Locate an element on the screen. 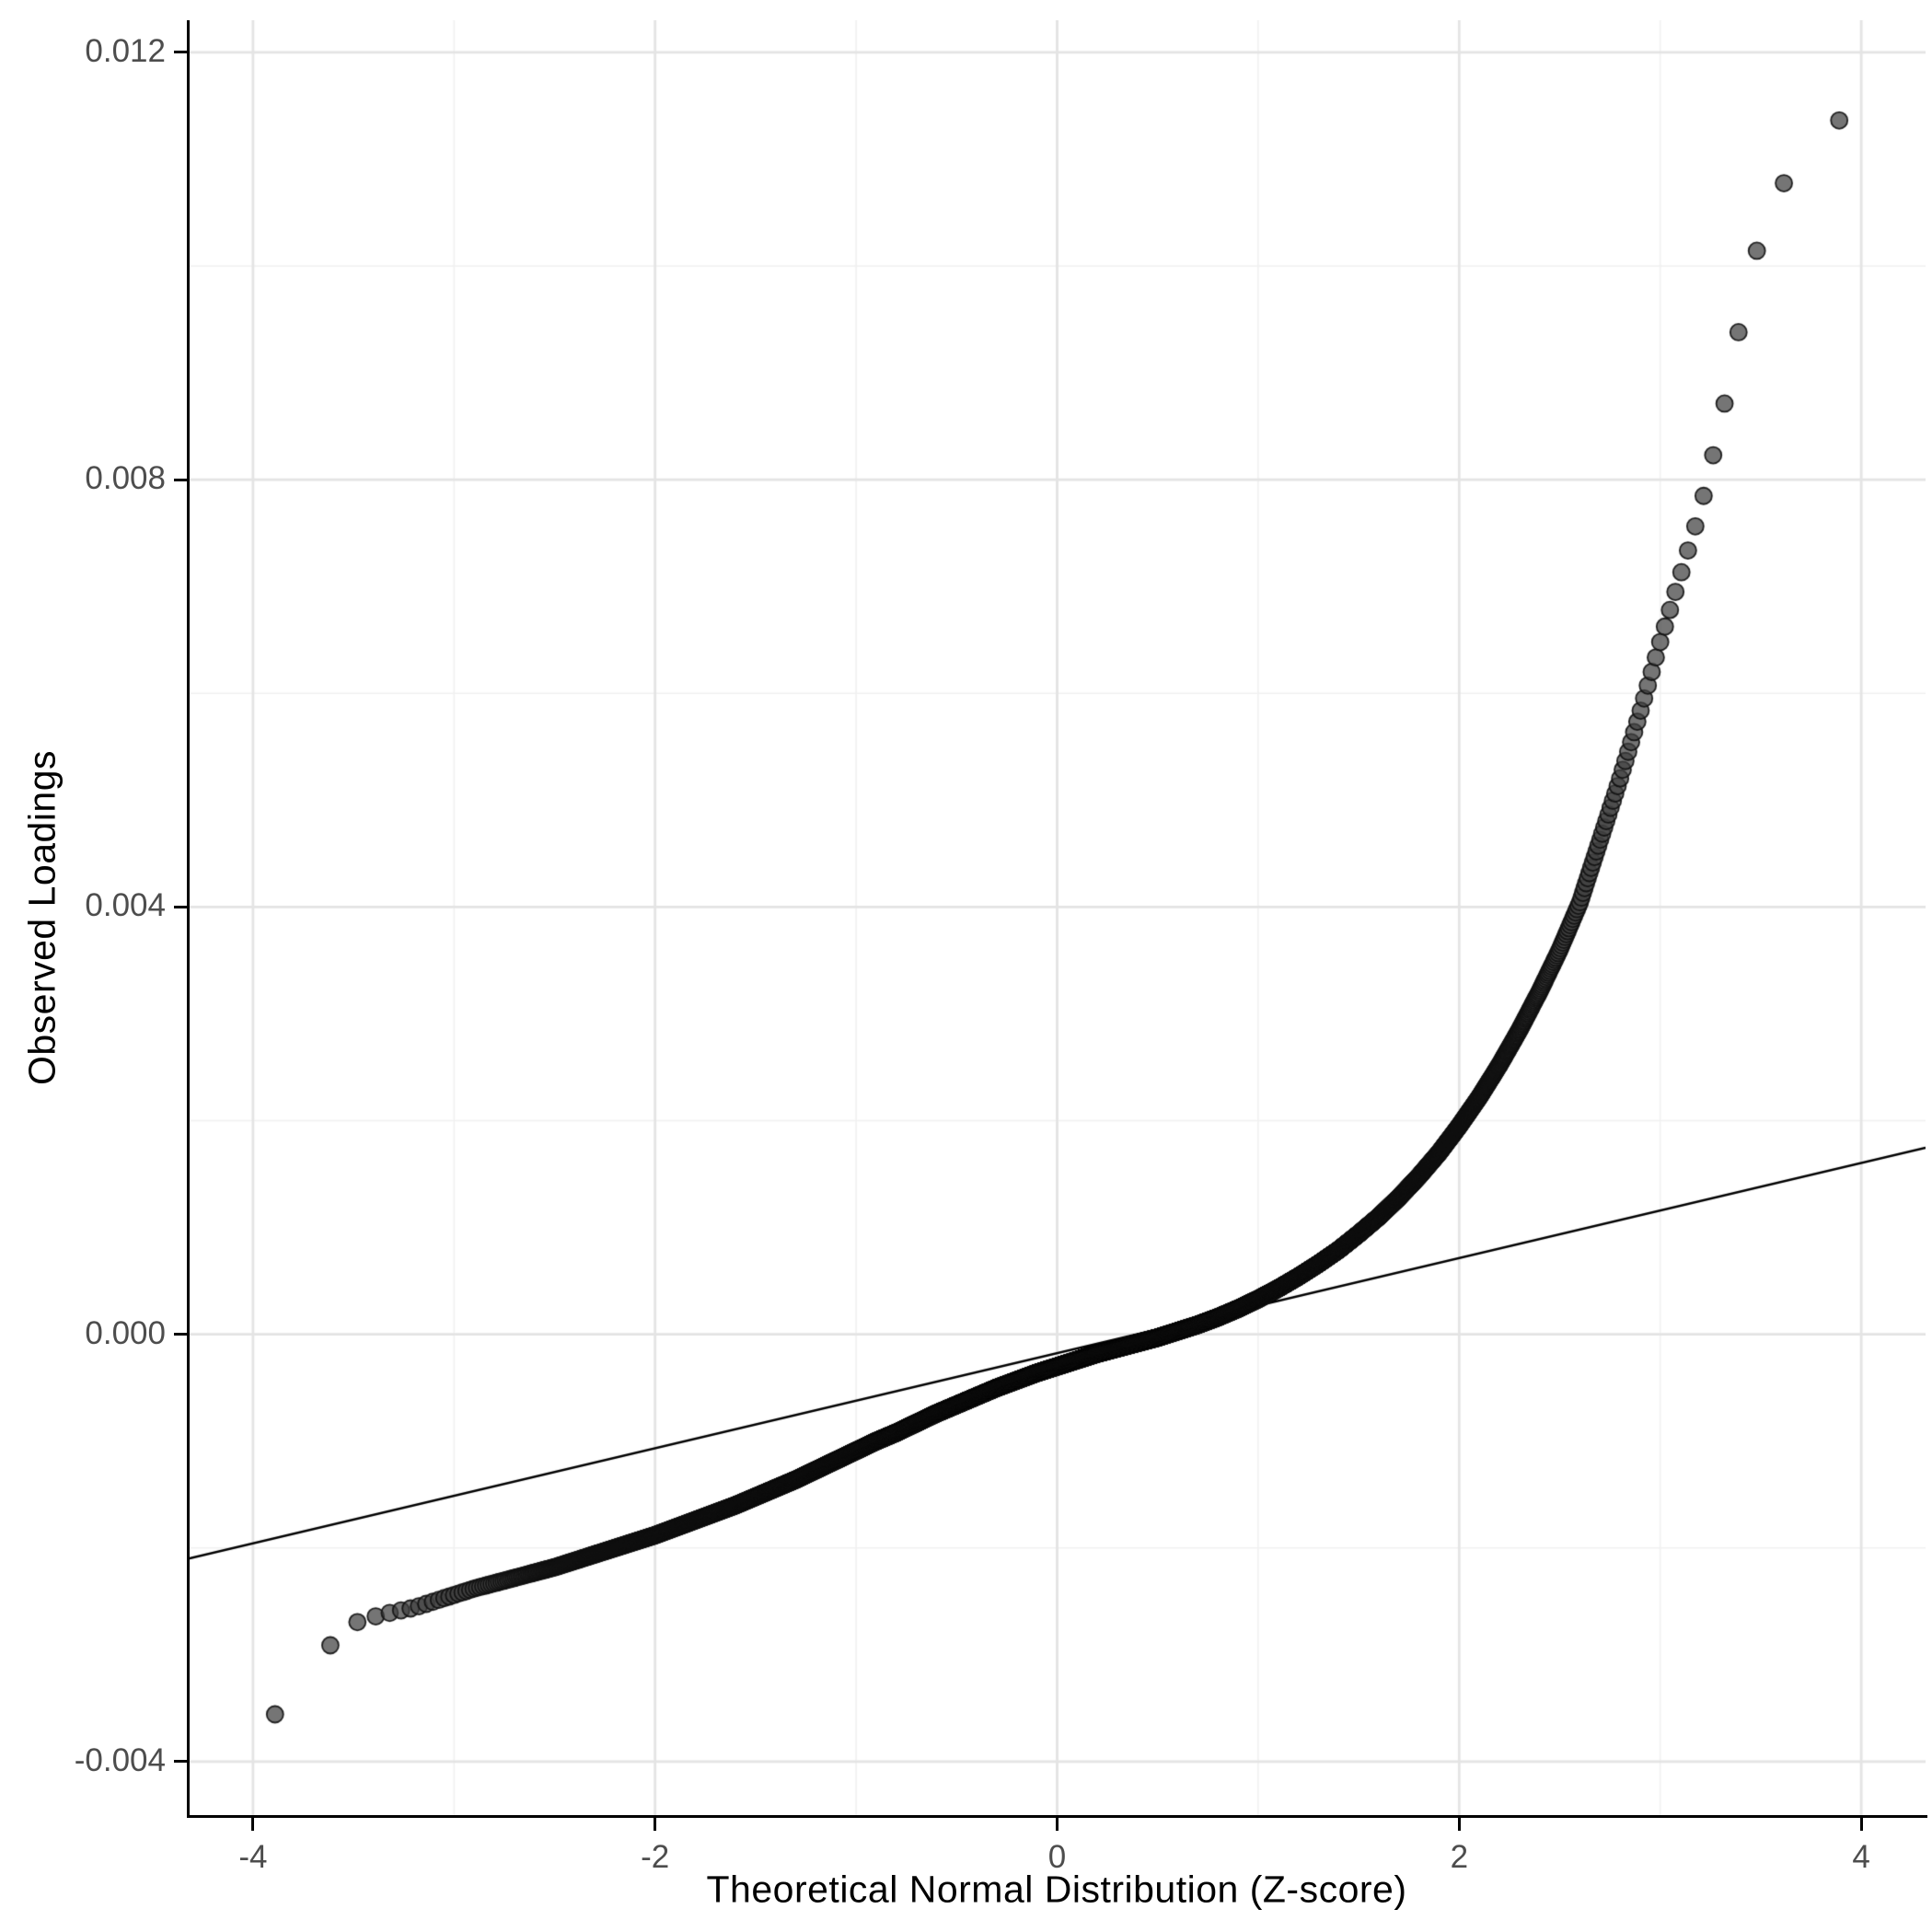 The width and height of the screenshot is (1932, 1932). y-axis-title: Observed Loadings is located at coordinates (42, 918).